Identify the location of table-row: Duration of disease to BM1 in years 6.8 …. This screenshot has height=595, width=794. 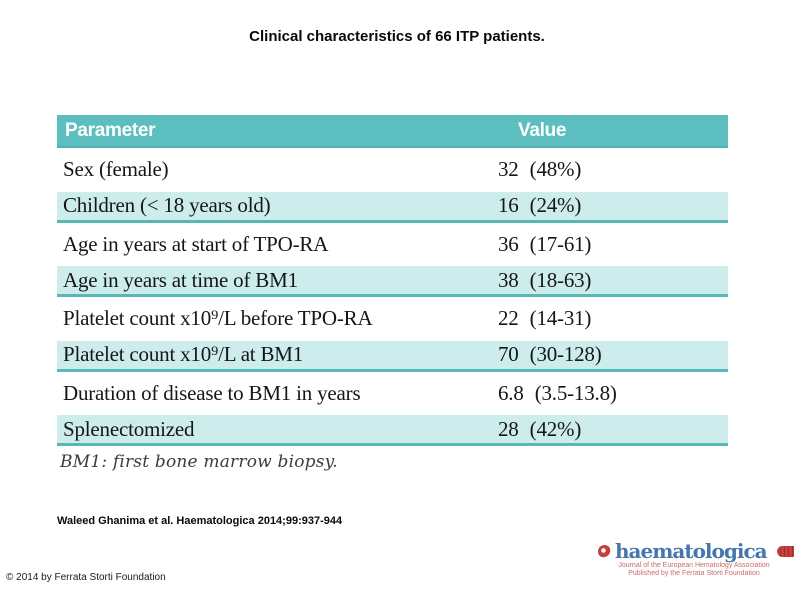
(392, 394).